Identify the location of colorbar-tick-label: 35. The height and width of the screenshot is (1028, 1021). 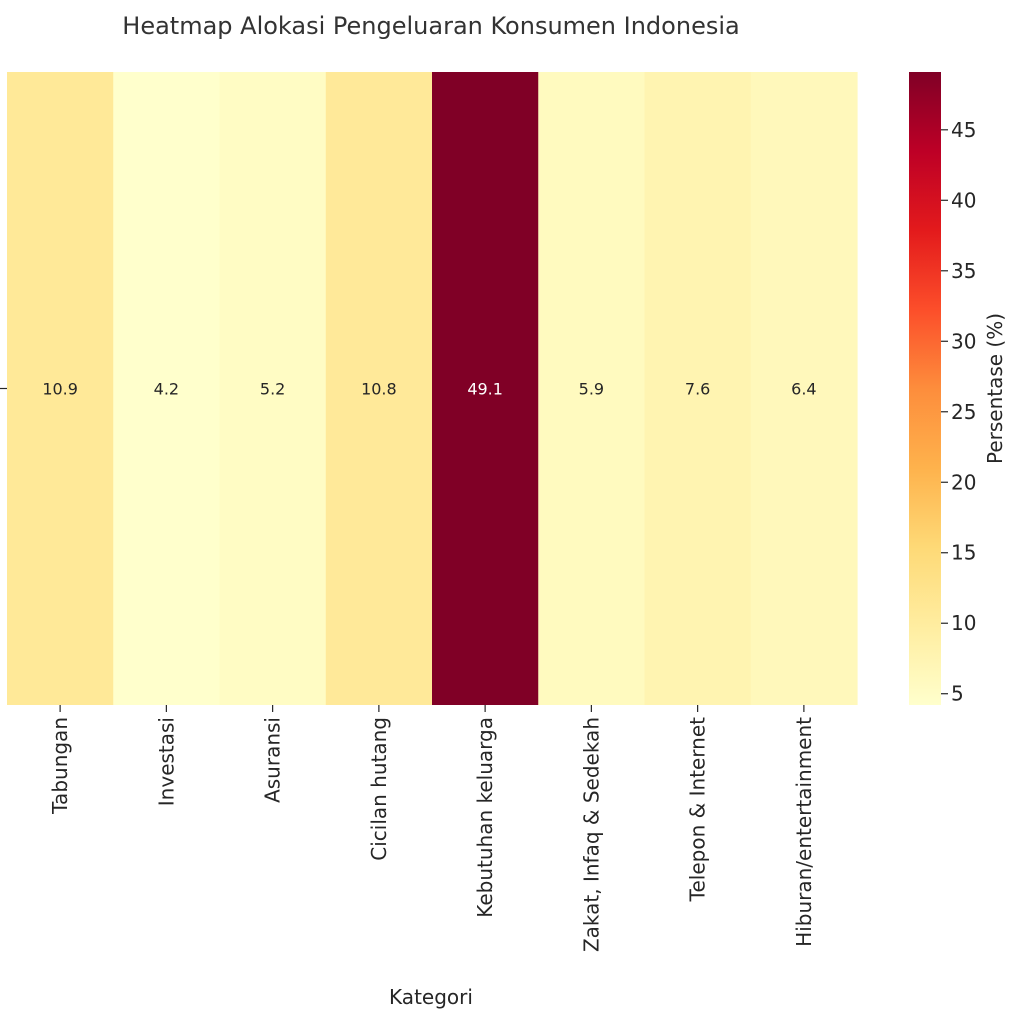
(963, 271).